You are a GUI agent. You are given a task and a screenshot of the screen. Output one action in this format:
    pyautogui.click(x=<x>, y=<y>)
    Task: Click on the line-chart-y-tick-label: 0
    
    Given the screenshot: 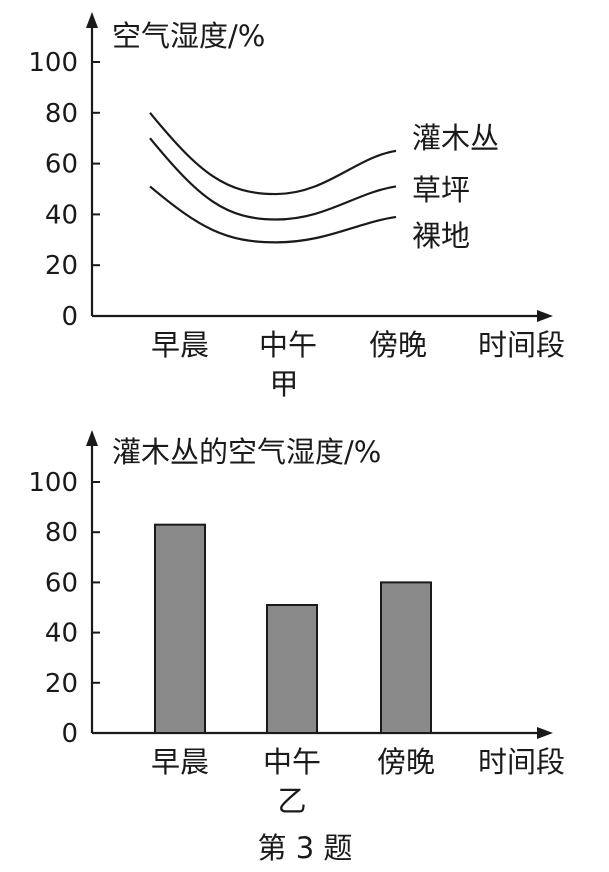 What is the action you would take?
    pyautogui.click(x=69, y=317)
    